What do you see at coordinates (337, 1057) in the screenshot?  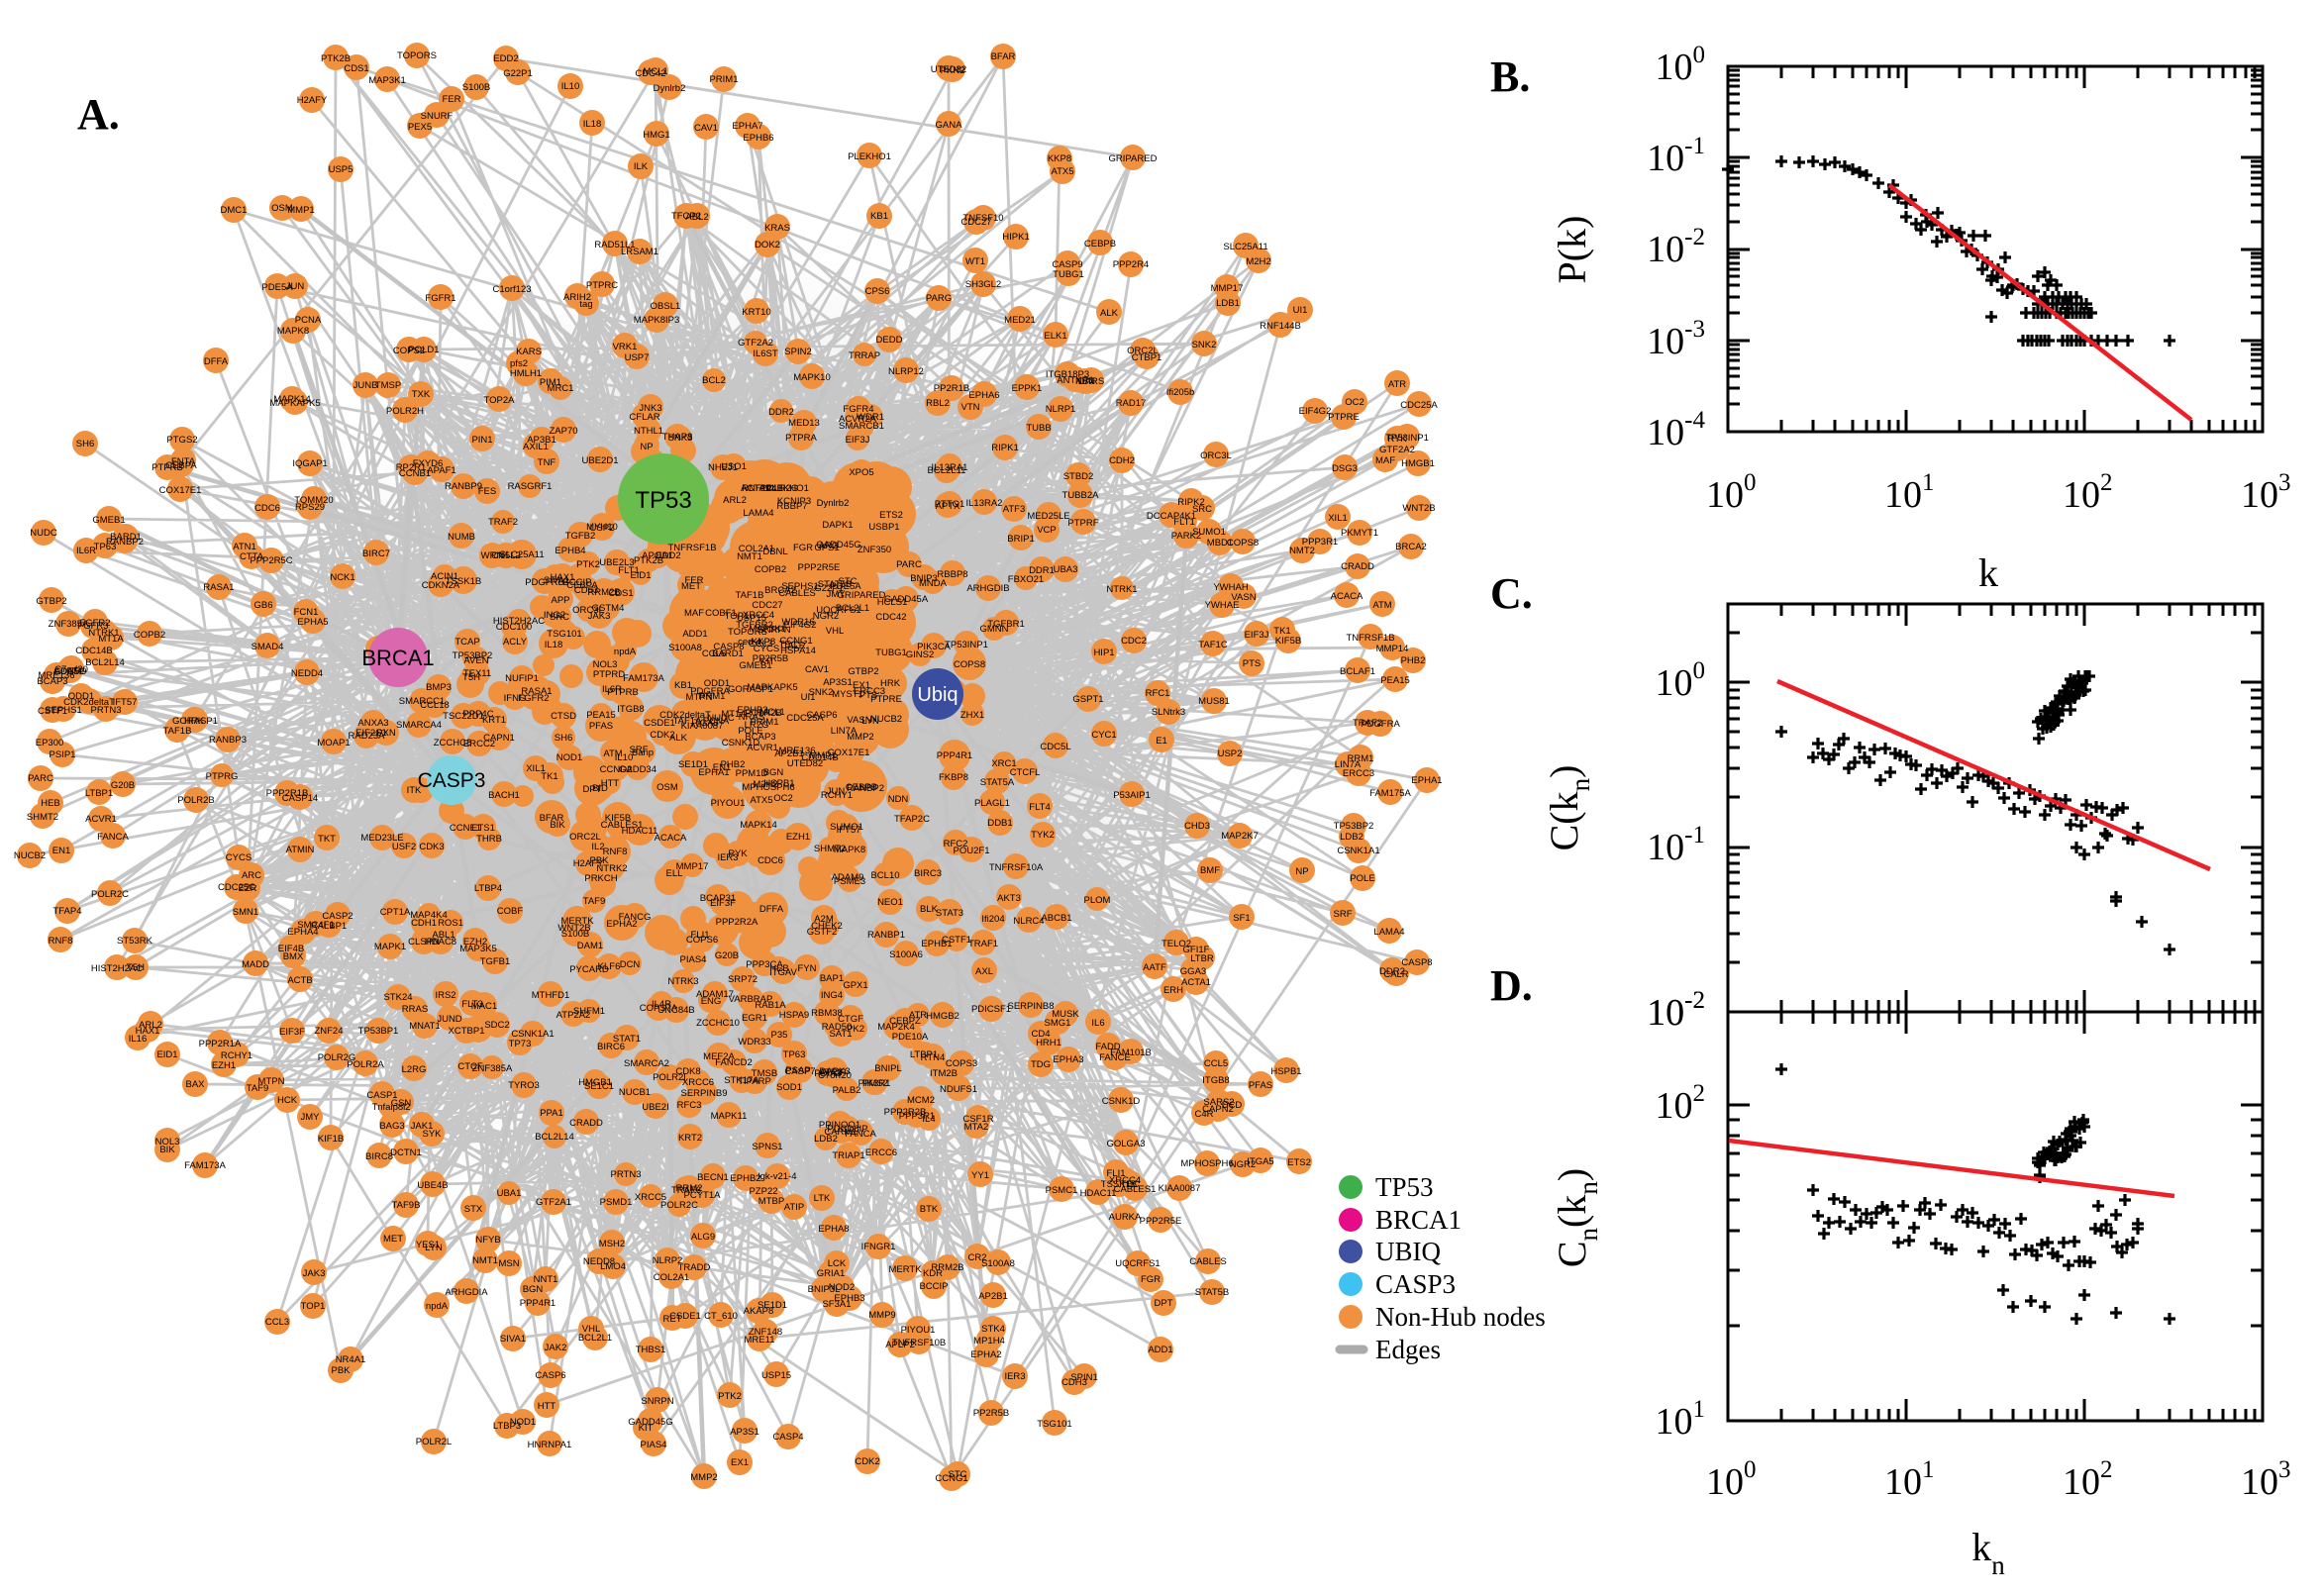 I see `svg-text: POLR2G` at bounding box center [337, 1057].